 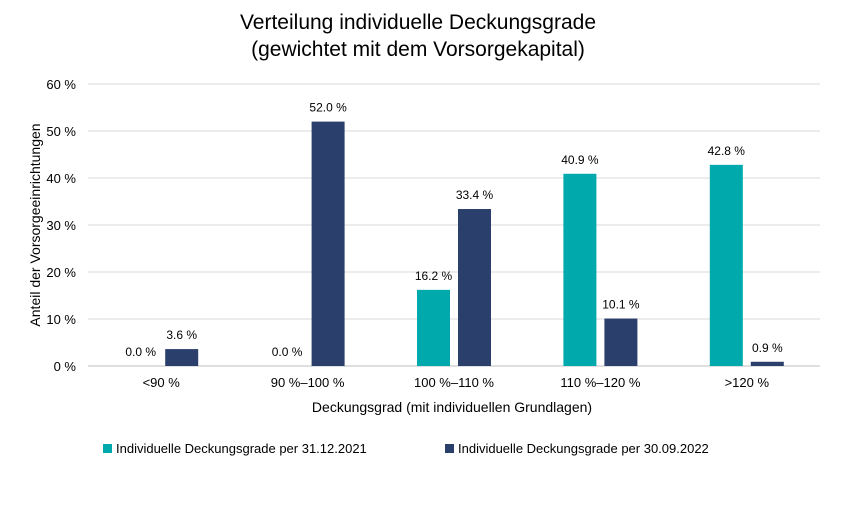 I want to click on y-axis-ticks: 0 % 10 % 20 % 30 % 40 % 50 % 60 %, so click(x=61, y=225).